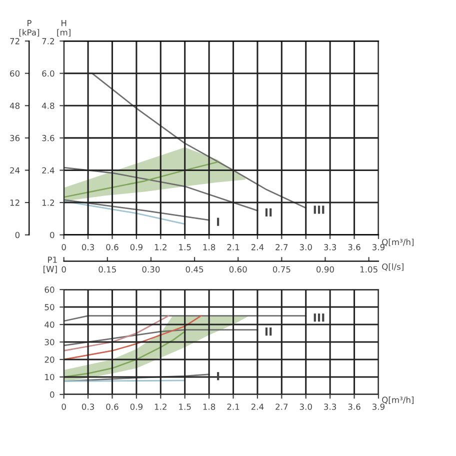  I want to click on y2-tick-label: 60, so click(15, 73).